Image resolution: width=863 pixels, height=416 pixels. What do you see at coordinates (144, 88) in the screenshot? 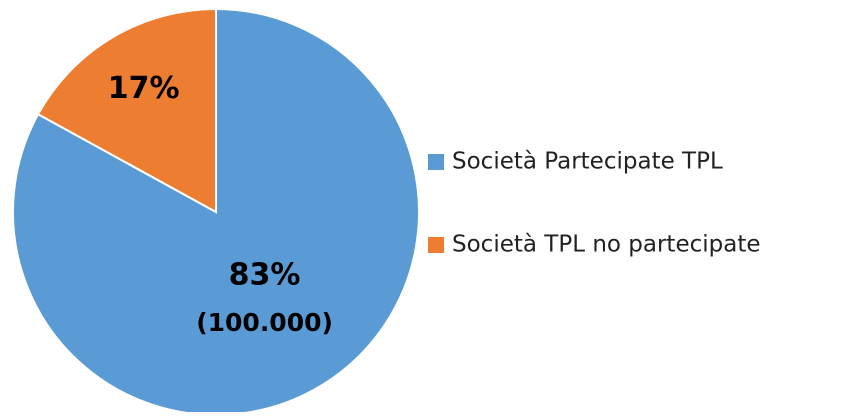
I see `slice-label: 17%` at bounding box center [144, 88].